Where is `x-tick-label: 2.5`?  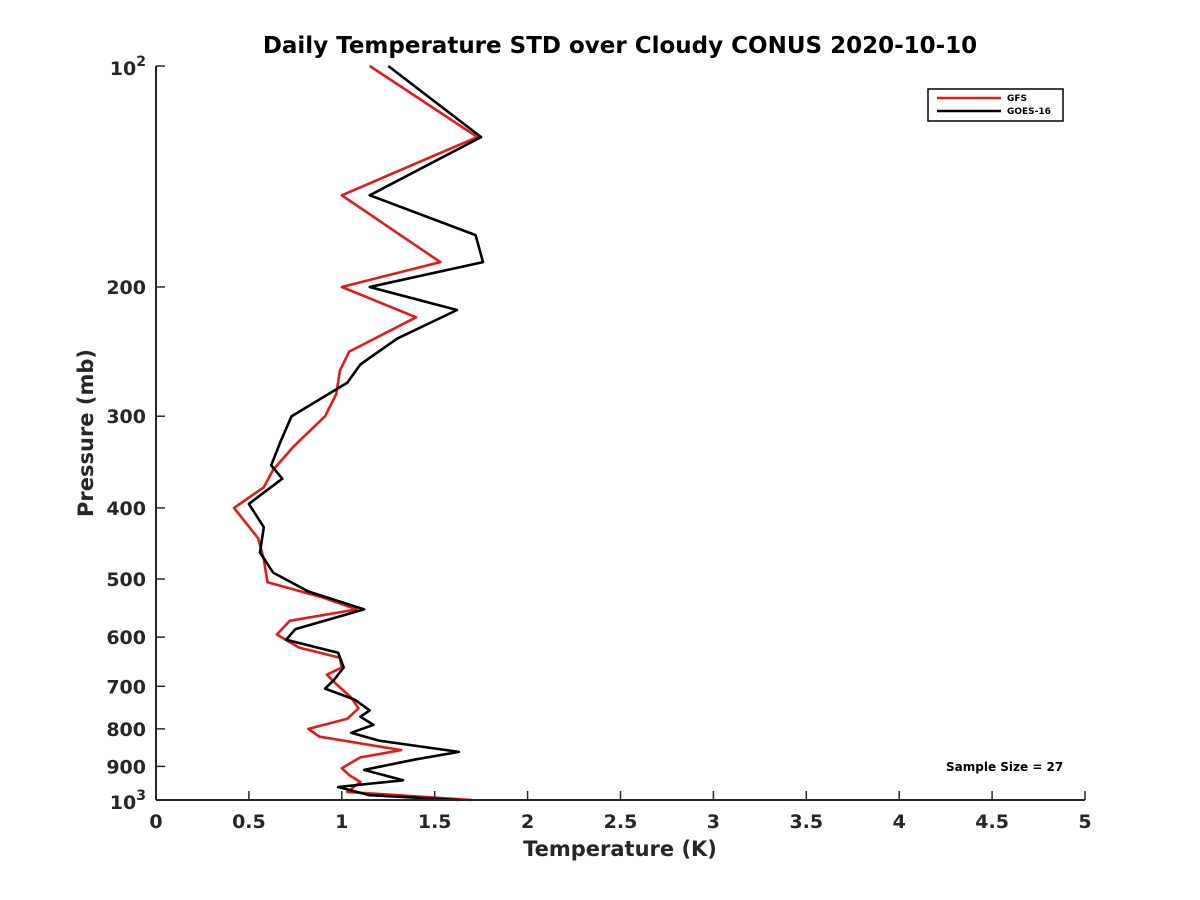
x-tick-label: 2.5 is located at coordinates (621, 822).